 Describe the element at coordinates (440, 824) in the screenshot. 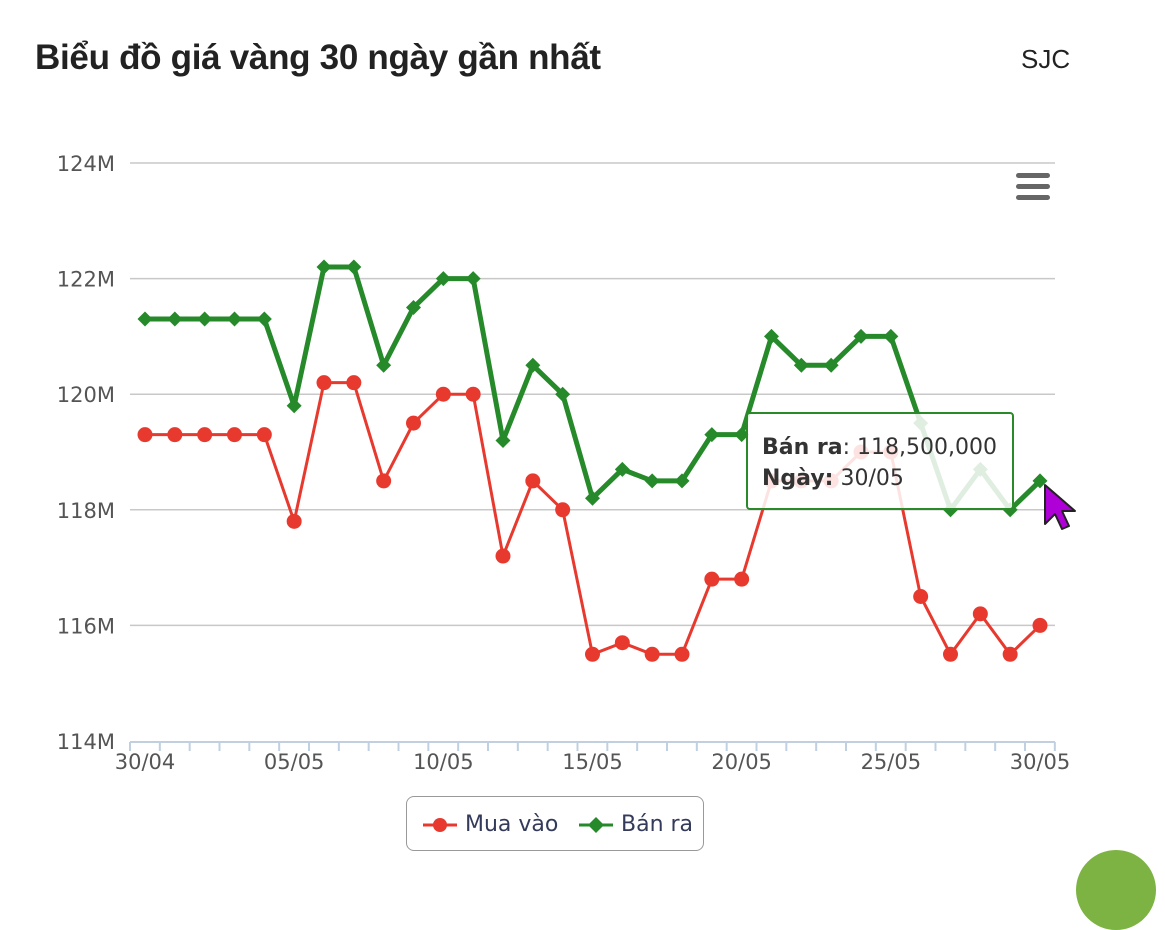

I see `legend-buy-marker-icon` at that location.